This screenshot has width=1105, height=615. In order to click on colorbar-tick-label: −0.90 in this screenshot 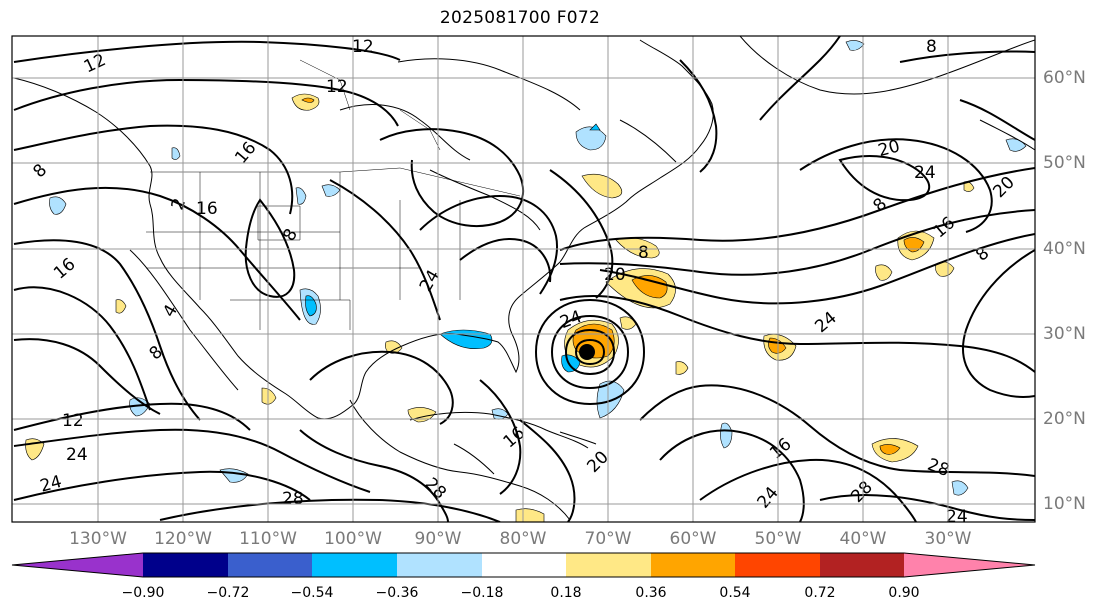, I will do `click(143, 593)`.